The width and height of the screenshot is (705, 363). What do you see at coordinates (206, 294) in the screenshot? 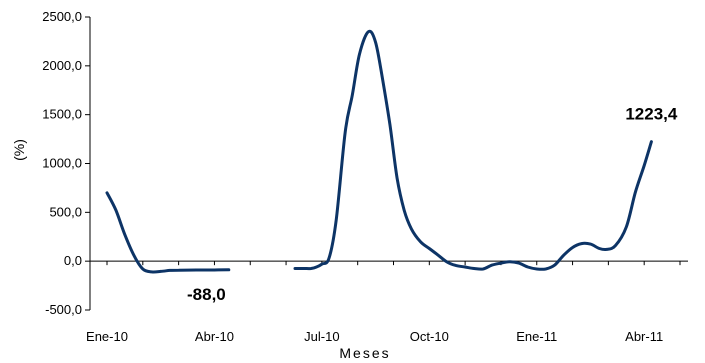
I see `data-label-min: -88,0` at bounding box center [206, 294].